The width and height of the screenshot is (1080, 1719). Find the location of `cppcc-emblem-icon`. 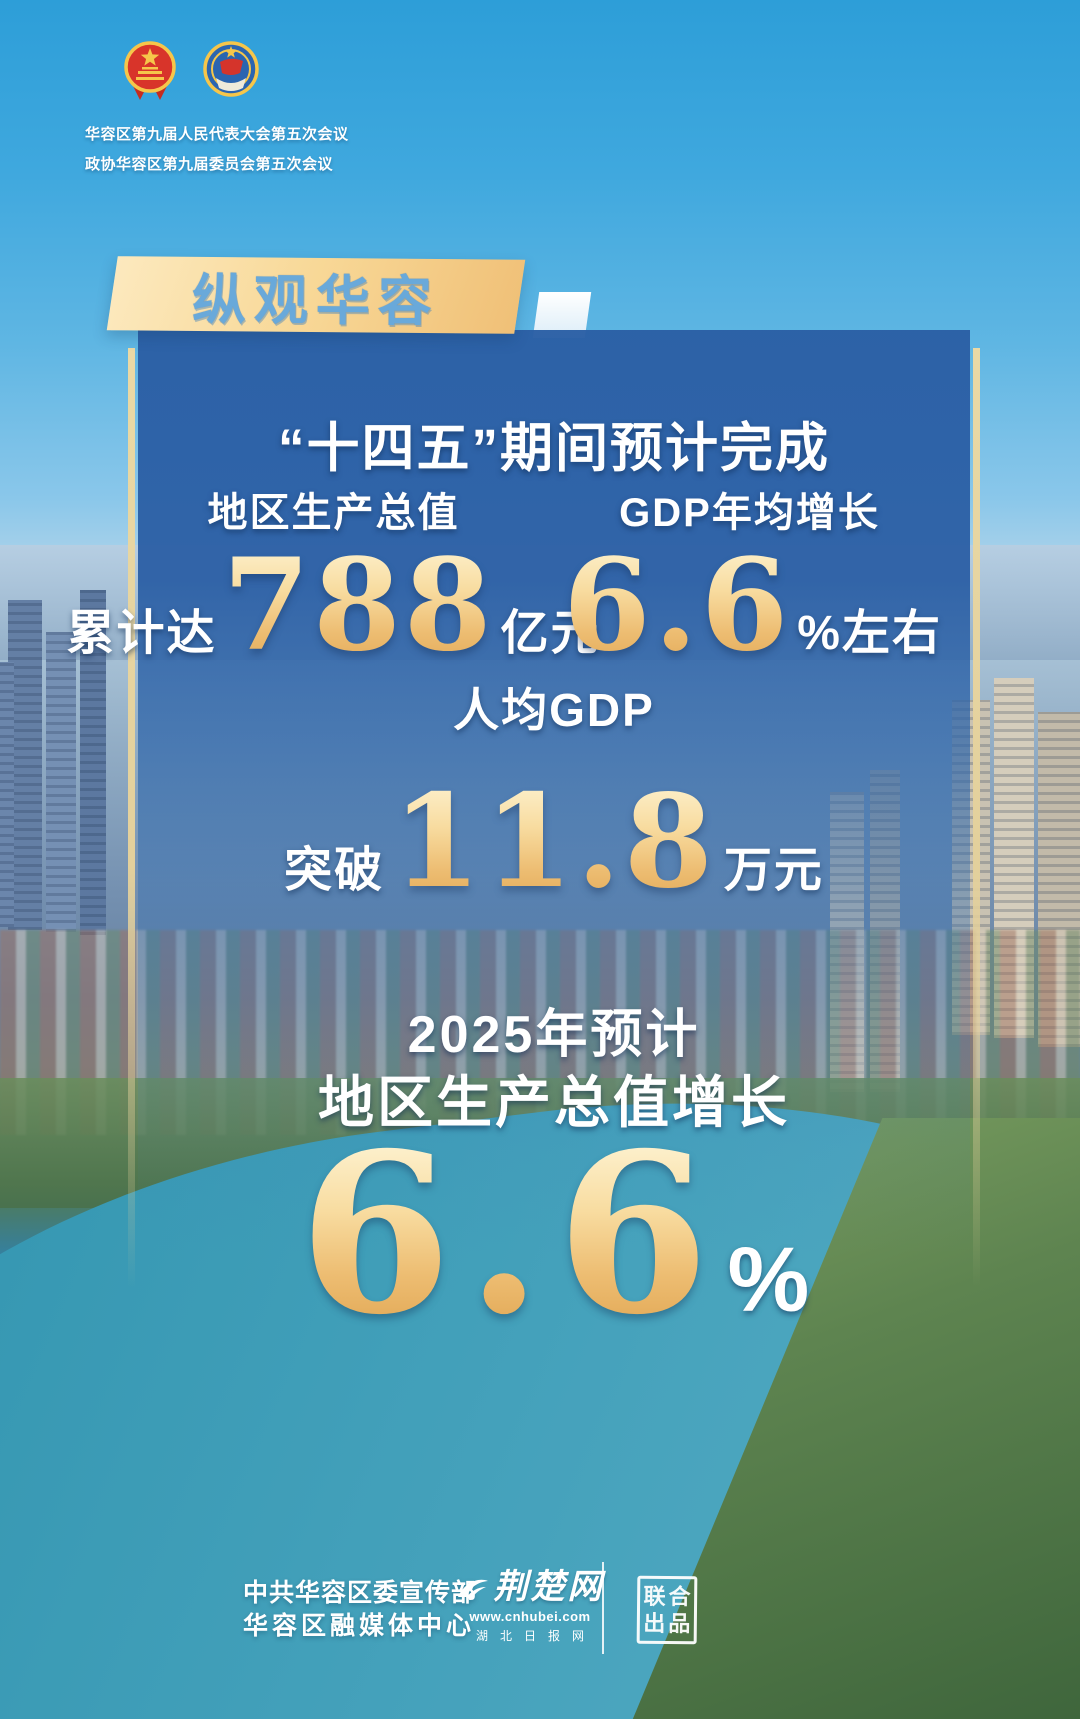

cppcc-emblem-icon is located at coordinates (231, 71).